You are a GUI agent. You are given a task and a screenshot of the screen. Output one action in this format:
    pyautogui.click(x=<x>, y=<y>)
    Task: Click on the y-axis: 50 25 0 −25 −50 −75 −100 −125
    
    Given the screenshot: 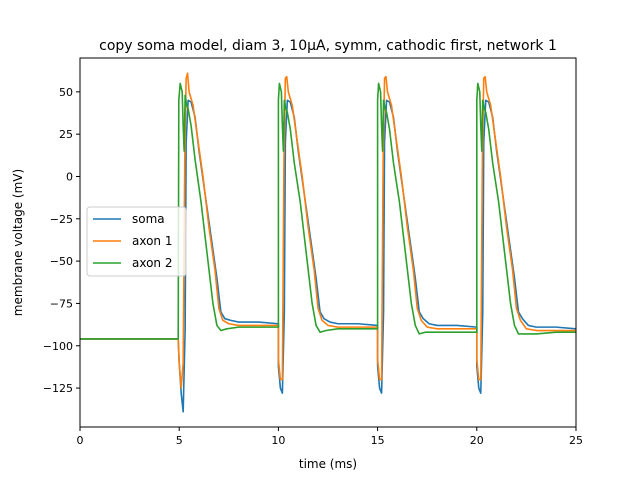 What is the action you would take?
    pyautogui.click(x=61, y=240)
    